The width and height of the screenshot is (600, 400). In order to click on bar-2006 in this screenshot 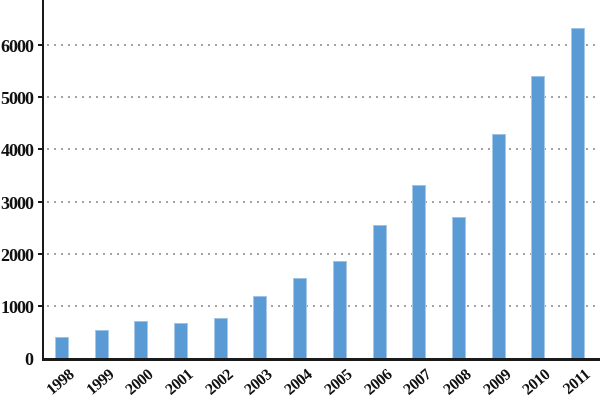, I will do `click(379, 292)`.